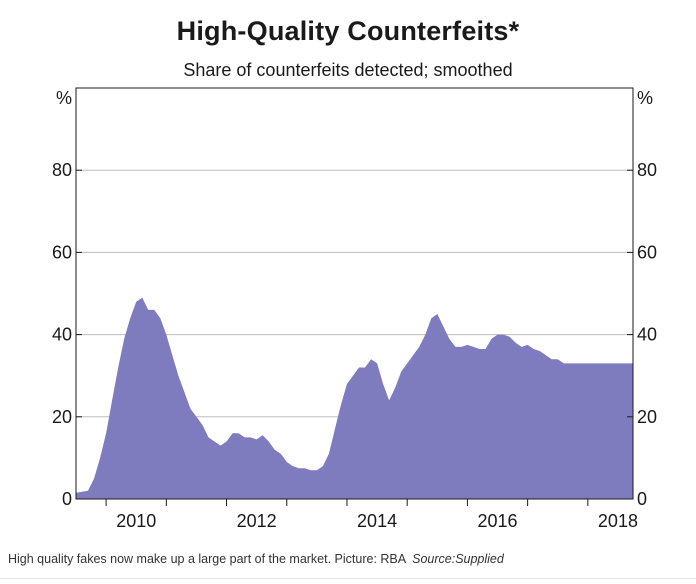  I want to click on y-tick-left-60: 60, so click(62, 252).